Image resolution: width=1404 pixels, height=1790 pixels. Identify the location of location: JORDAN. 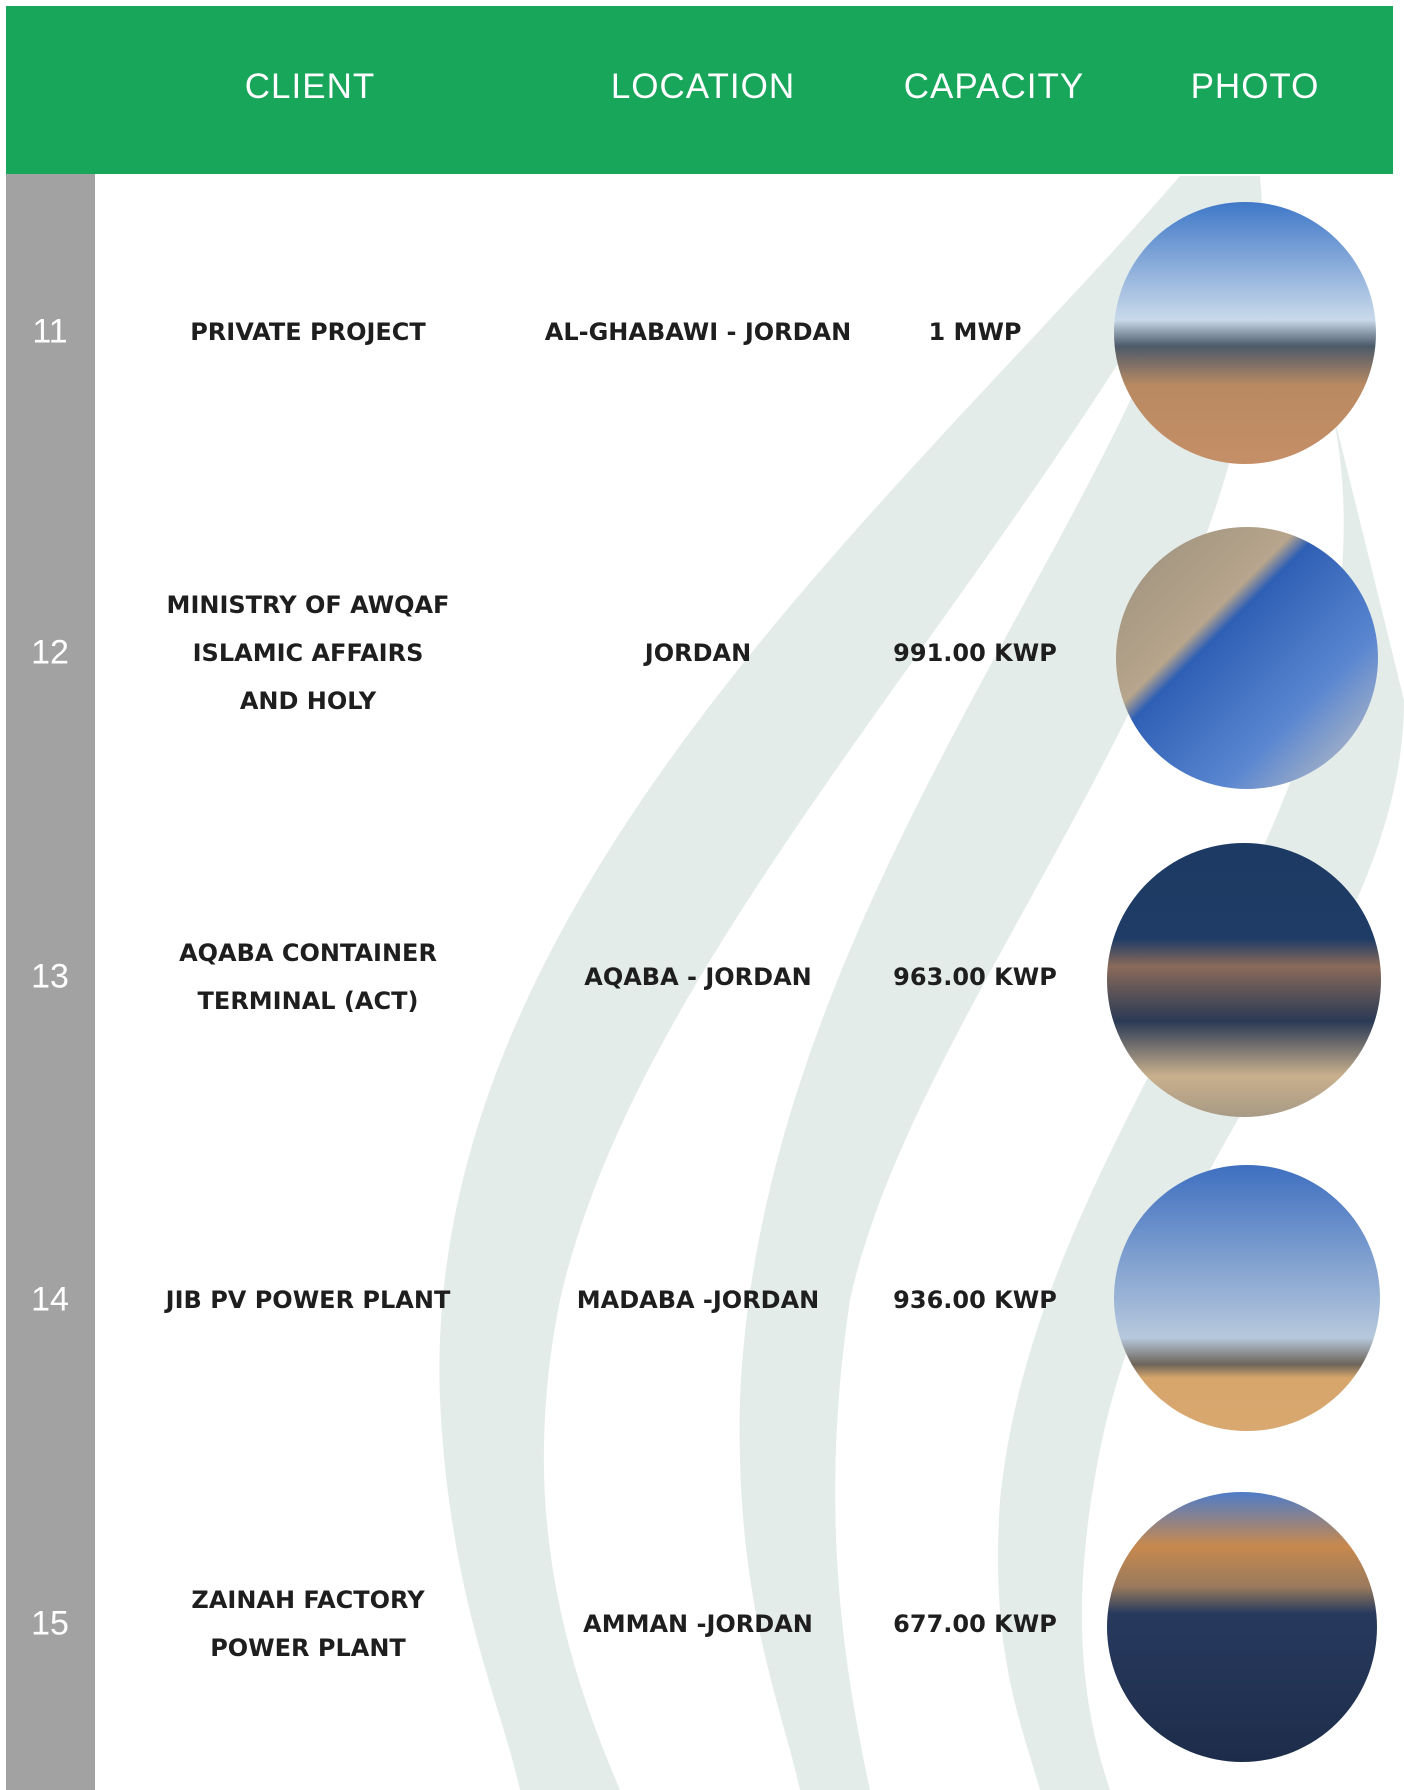
(698, 653).